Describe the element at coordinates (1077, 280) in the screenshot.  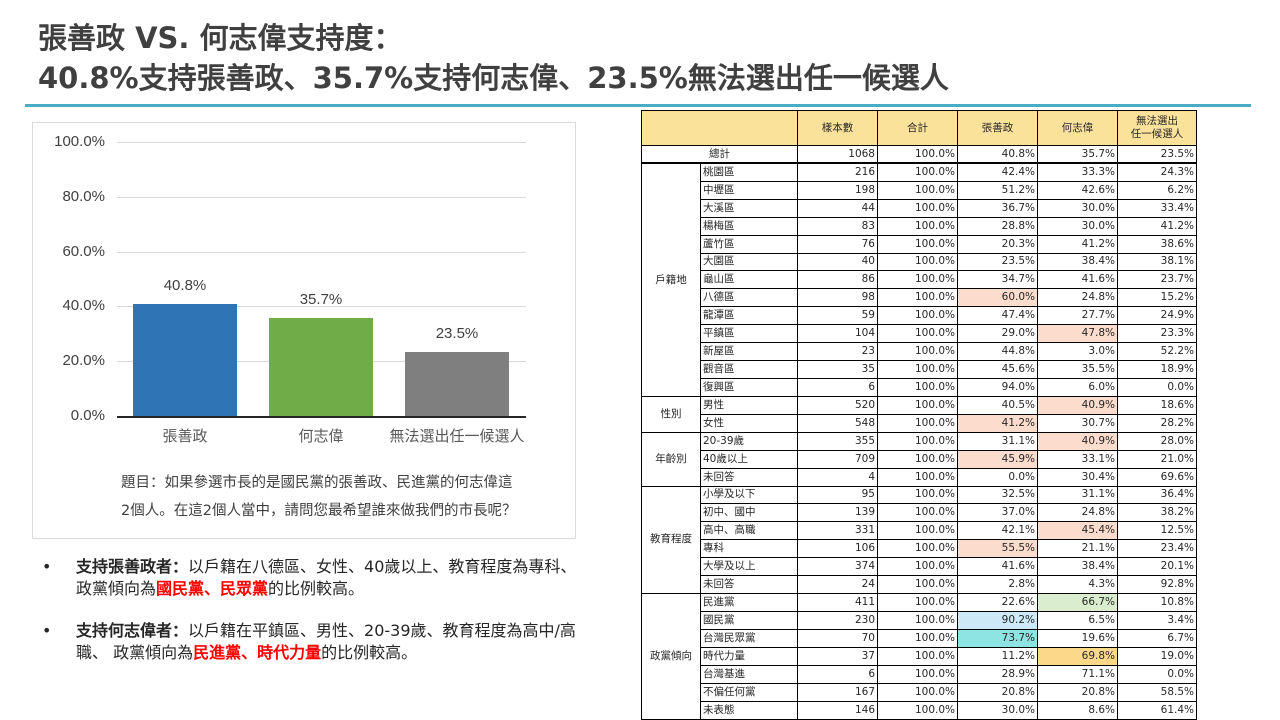
I see `cell-ho: 41.6%` at that location.